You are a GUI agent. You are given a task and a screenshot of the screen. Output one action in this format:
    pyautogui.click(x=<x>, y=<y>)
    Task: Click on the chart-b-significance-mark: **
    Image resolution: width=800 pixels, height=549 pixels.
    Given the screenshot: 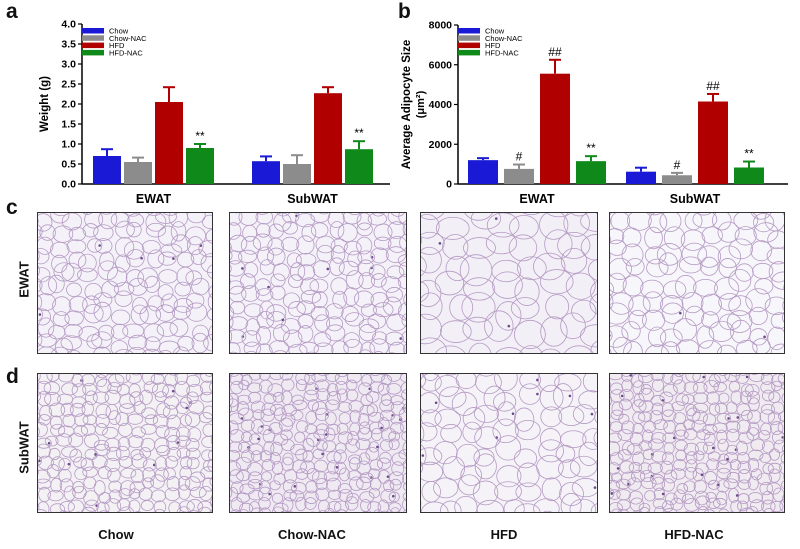 What is the action you would take?
    pyautogui.click(x=591, y=148)
    